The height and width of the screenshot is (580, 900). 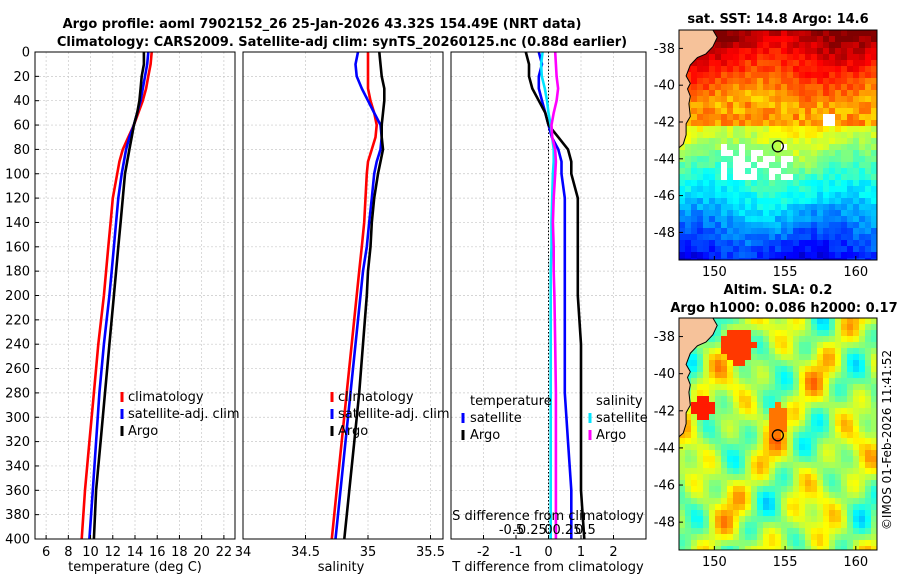 What do you see at coordinates (135, 552) in the screenshot?
I see `x-tick-label: 14` at bounding box center [135, 552].